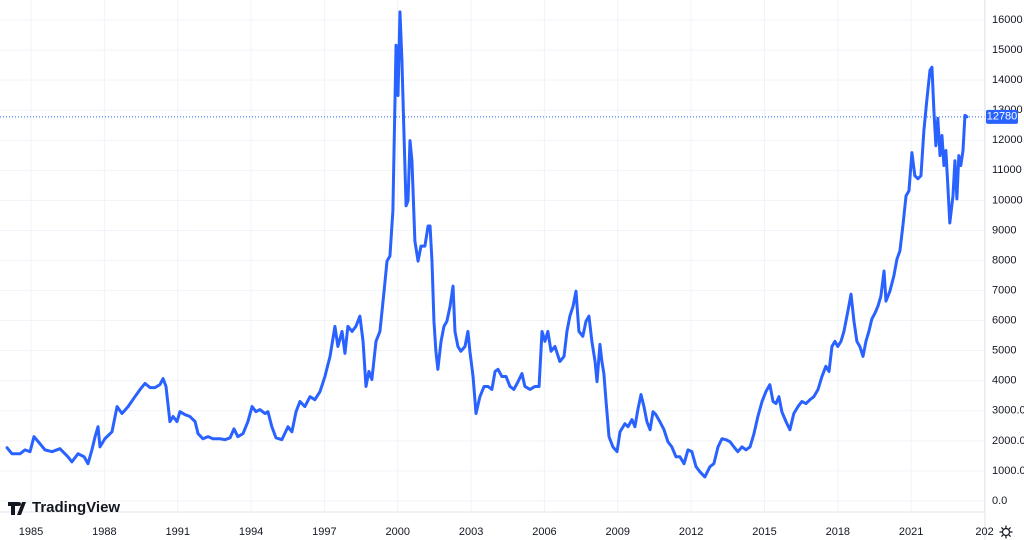 The height and width of the screenshot is (540, 1024). I want to click on y-tick-label: 2000.0, so click(1008, 441).